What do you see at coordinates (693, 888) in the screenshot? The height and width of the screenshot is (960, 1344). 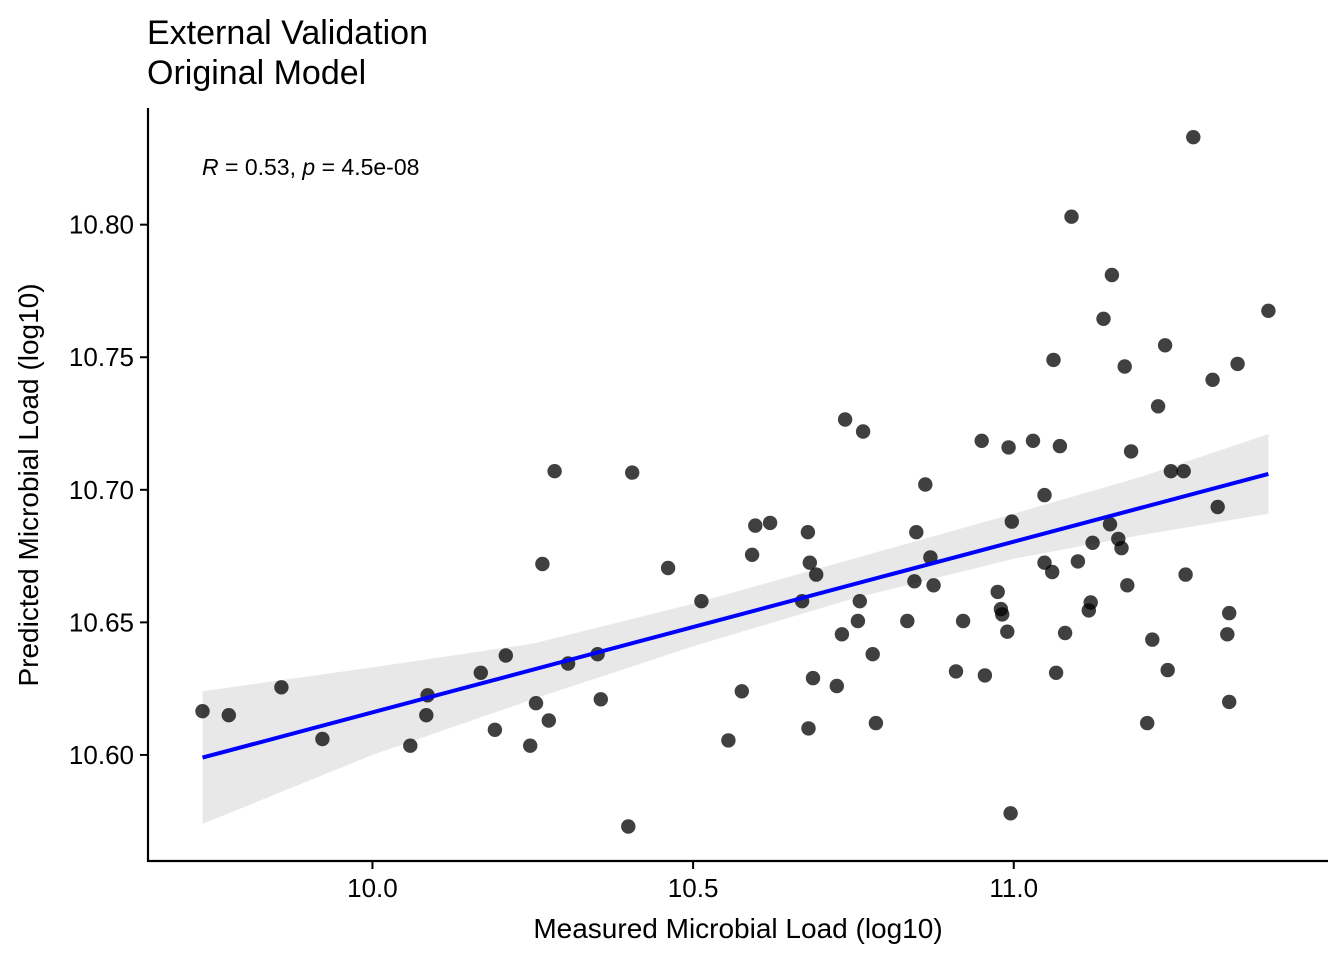 I see `x-tick-label: 10.5` at bounding box center [693, 888].